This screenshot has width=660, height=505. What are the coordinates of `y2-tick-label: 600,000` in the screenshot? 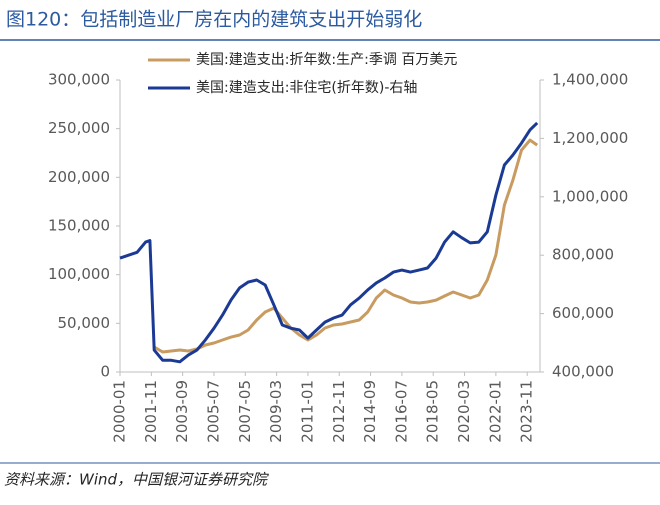 It's located at (583, 313).